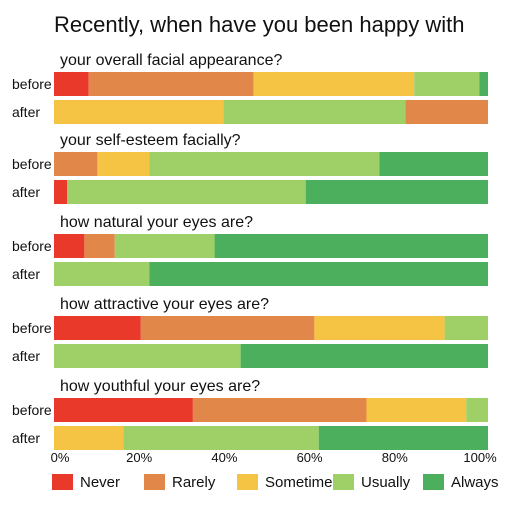  Describe the element at coordinates (302, 482) in the screenshot. I see `legend-label: Sometimes` at that location.